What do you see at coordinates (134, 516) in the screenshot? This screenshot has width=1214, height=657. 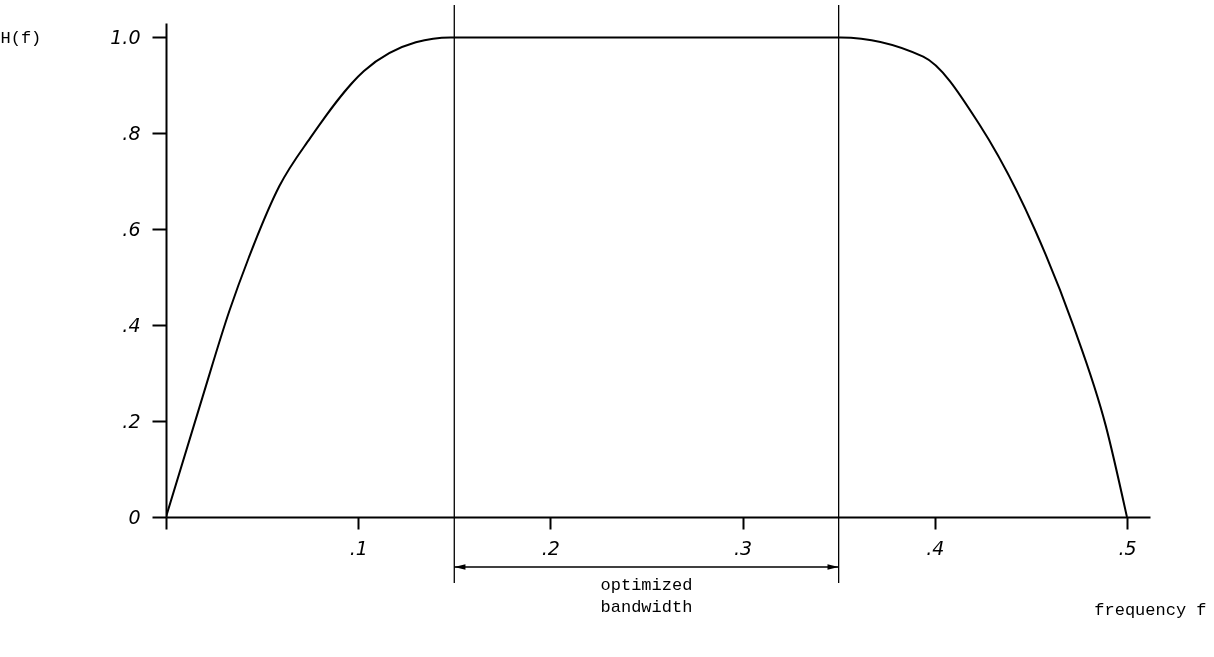 I see `y-tick-label: 0` at bounding box center [134, 516].